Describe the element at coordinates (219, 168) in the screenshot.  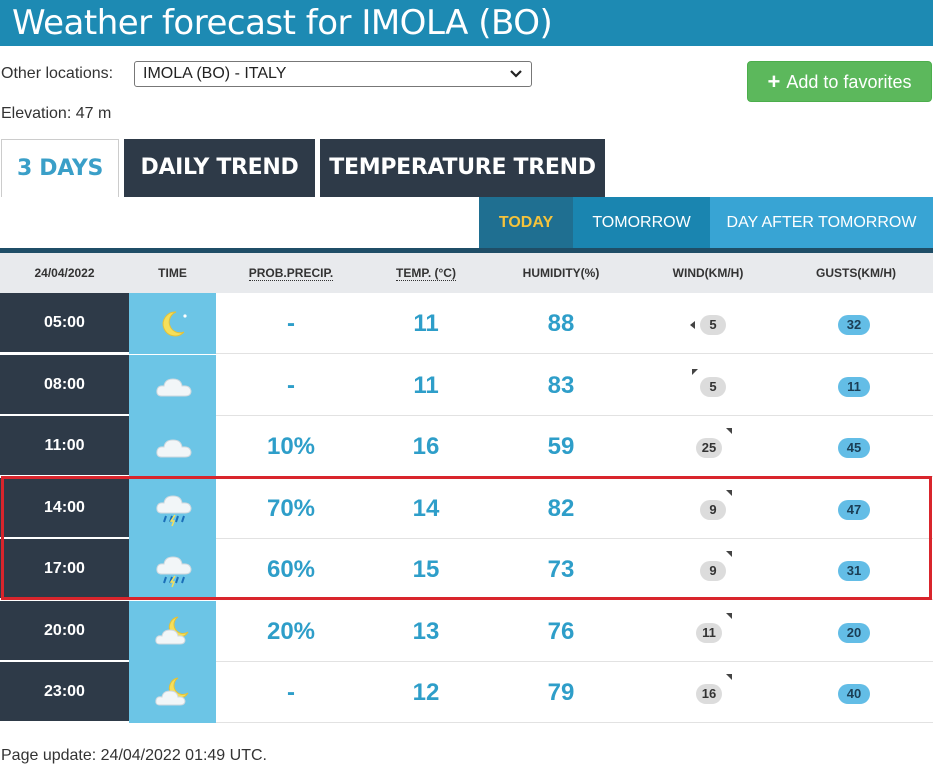
I see `tab-daily-trend: DAILY TREND` at that location.